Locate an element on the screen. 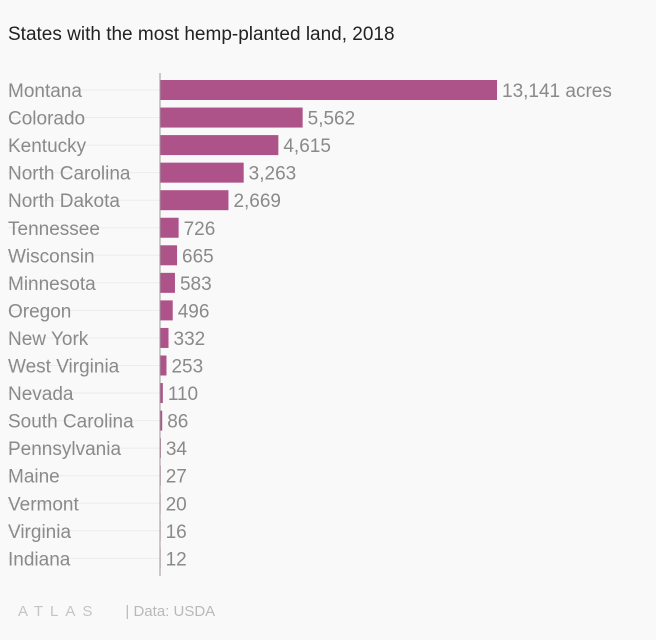 This screenshot has width=656, height=640. category-label: New York is located at coordinates (48, 339).